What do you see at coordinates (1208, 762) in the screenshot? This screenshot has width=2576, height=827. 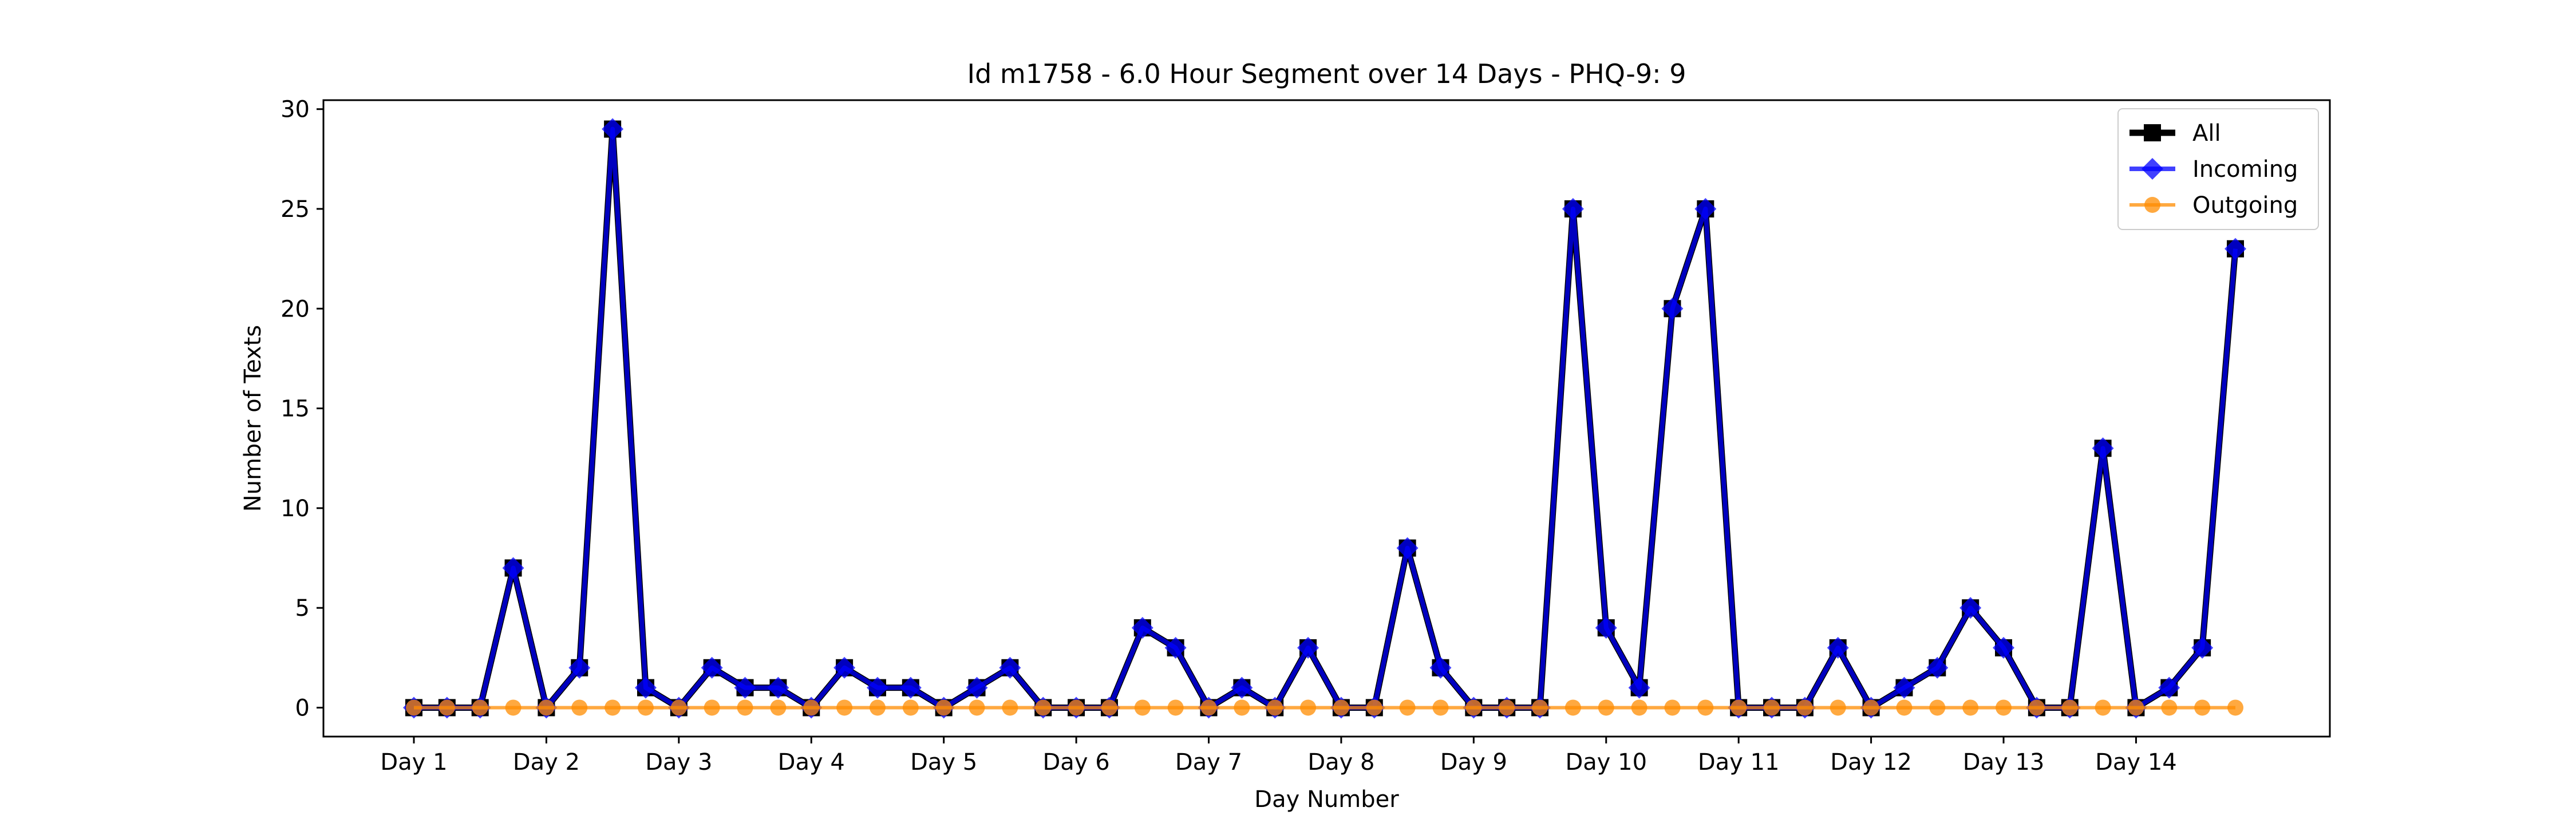 I see `x-tick-label: Day 7` at bounding box center [1208, 762].